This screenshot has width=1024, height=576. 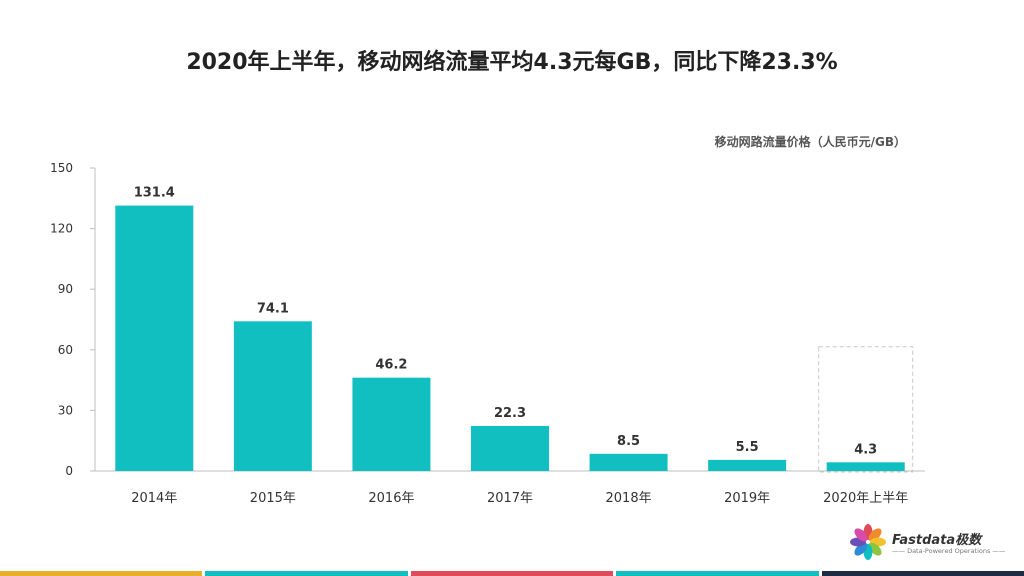 What do you see at coordinates (865, 449) in the screenshot?
I see `bar-value-label: 4.3` at bounding box center [865, 449].